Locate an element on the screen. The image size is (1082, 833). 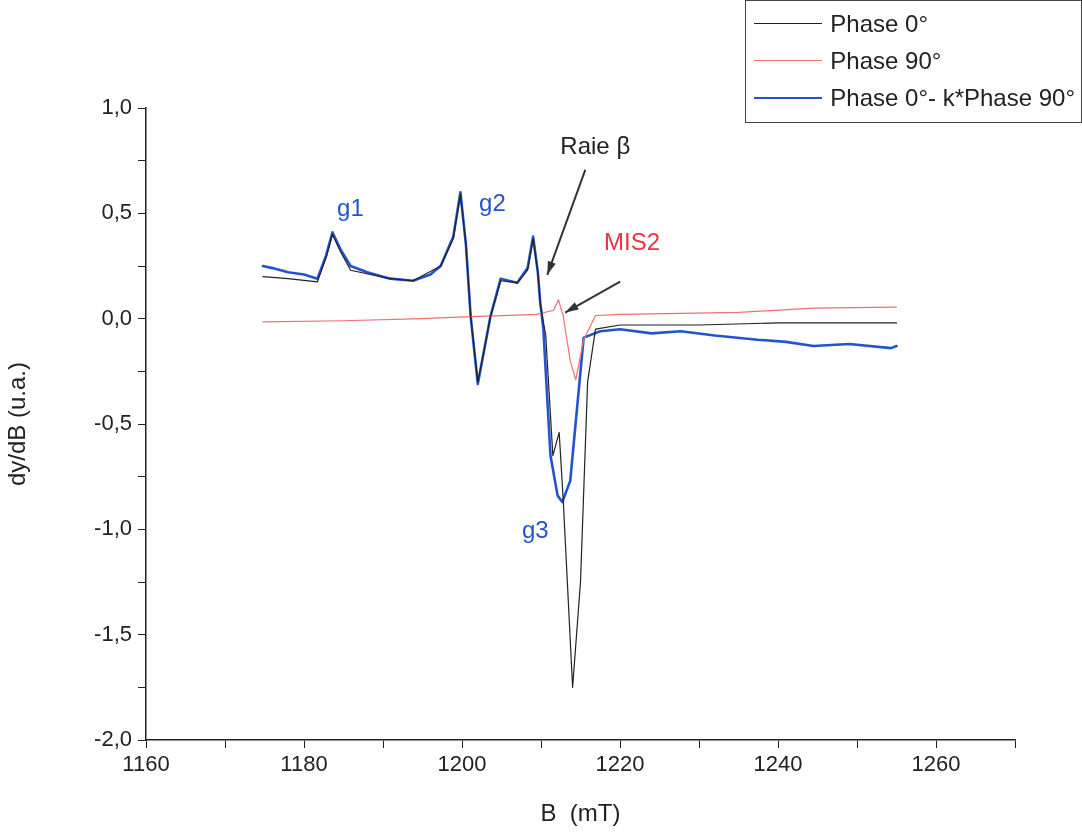
annotation: g2 is located at coordinates (492, 202).